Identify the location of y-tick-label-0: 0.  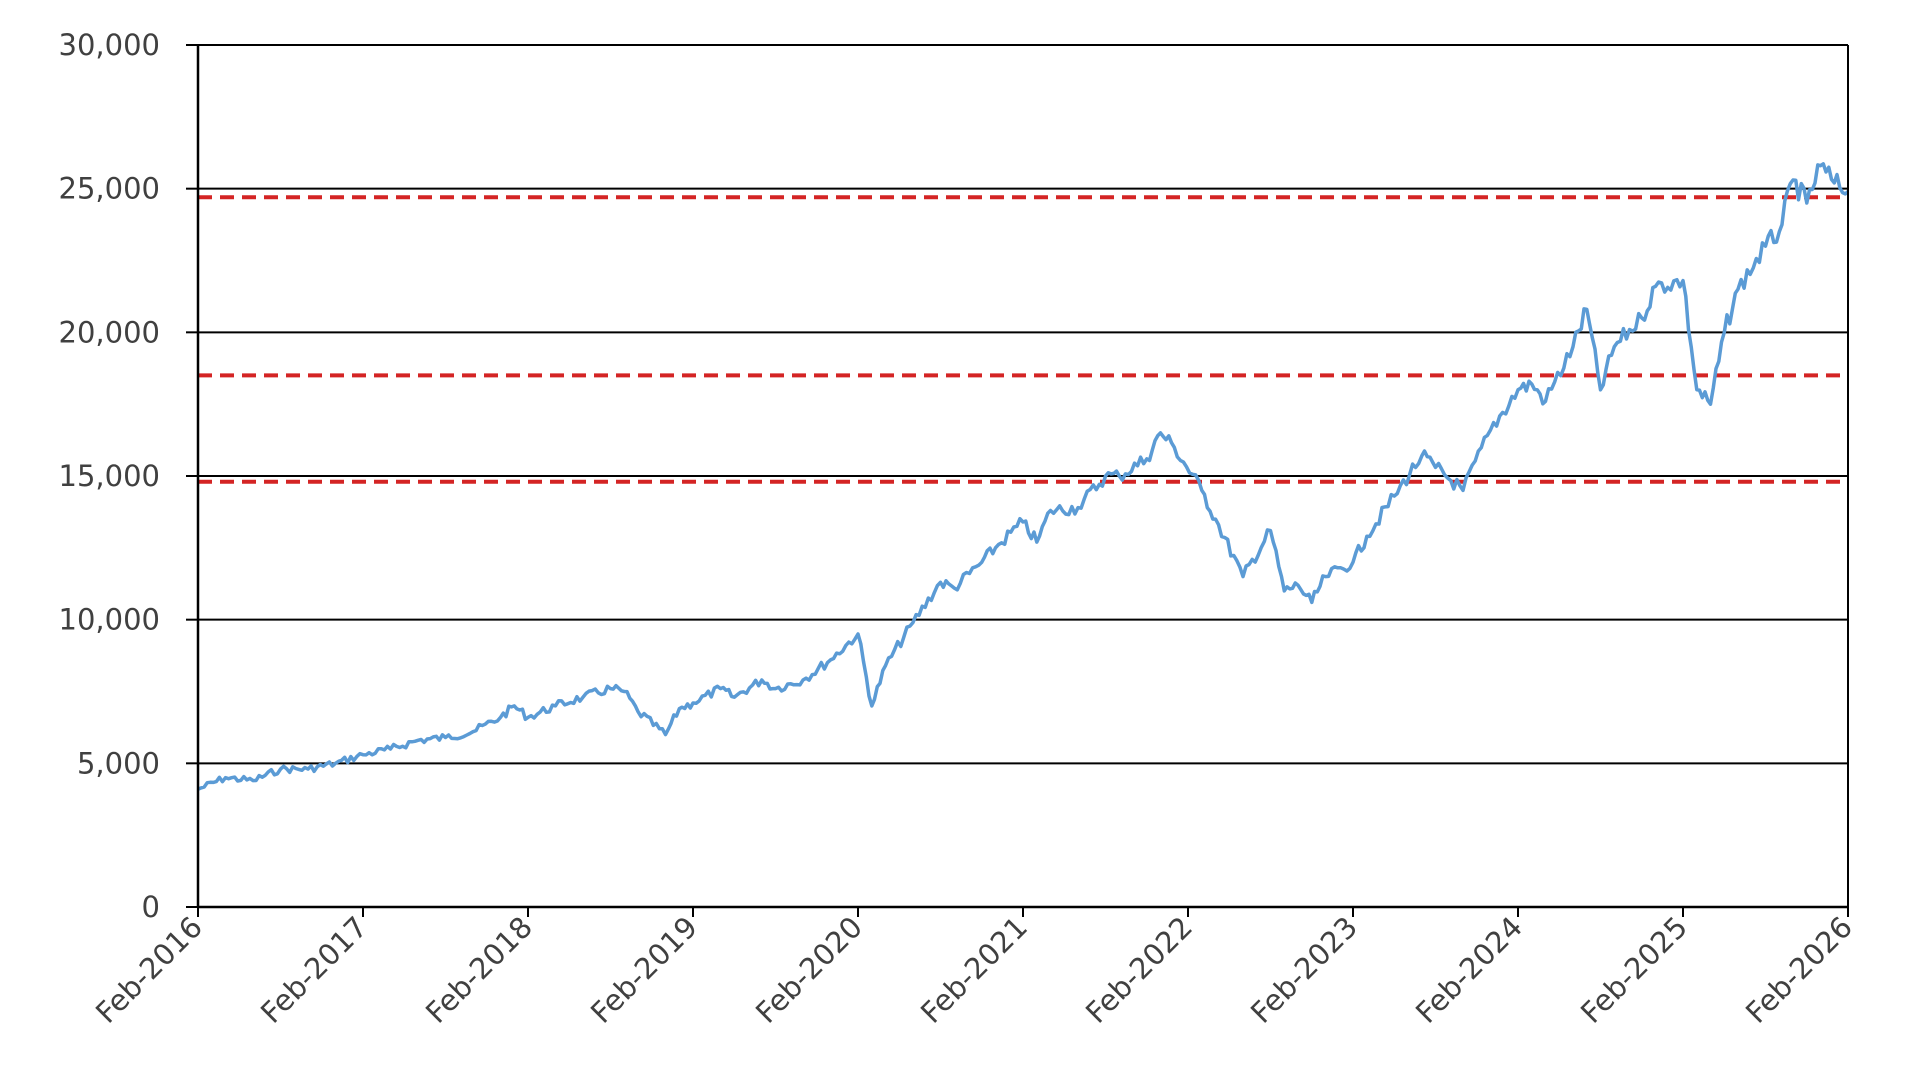
(151, 907).